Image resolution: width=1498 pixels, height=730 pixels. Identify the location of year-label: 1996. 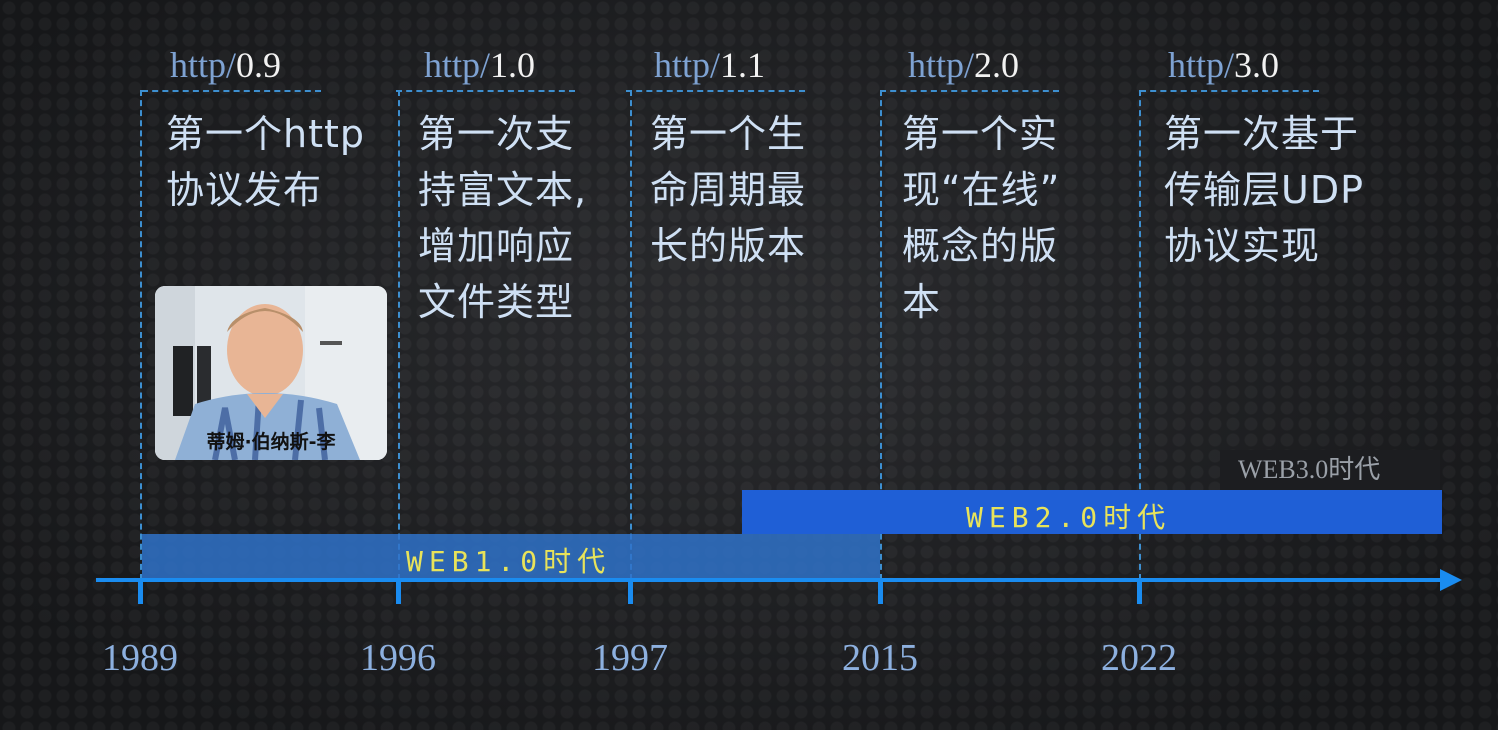
(398, 658).